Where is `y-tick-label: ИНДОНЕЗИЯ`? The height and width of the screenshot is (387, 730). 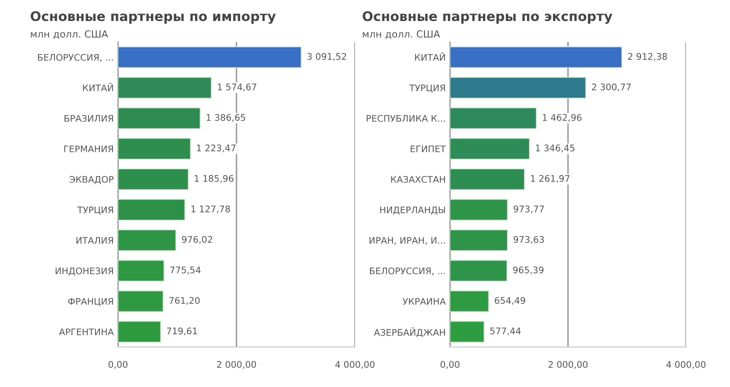
y-tick-label: ИНДОНЕЗИЯ is located at coordinates (84, 271).